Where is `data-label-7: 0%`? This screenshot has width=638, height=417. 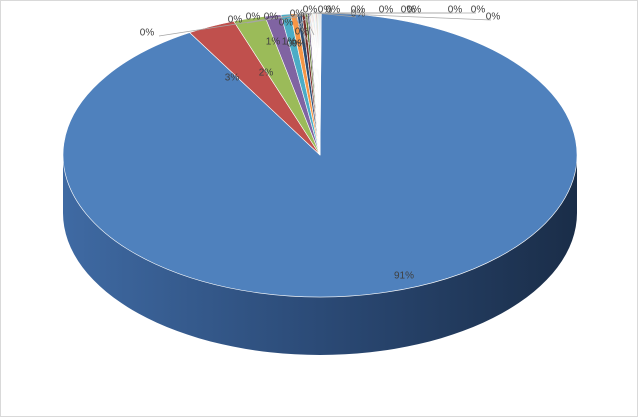
data-label-7: 0% is located at coordinates (302, 32).